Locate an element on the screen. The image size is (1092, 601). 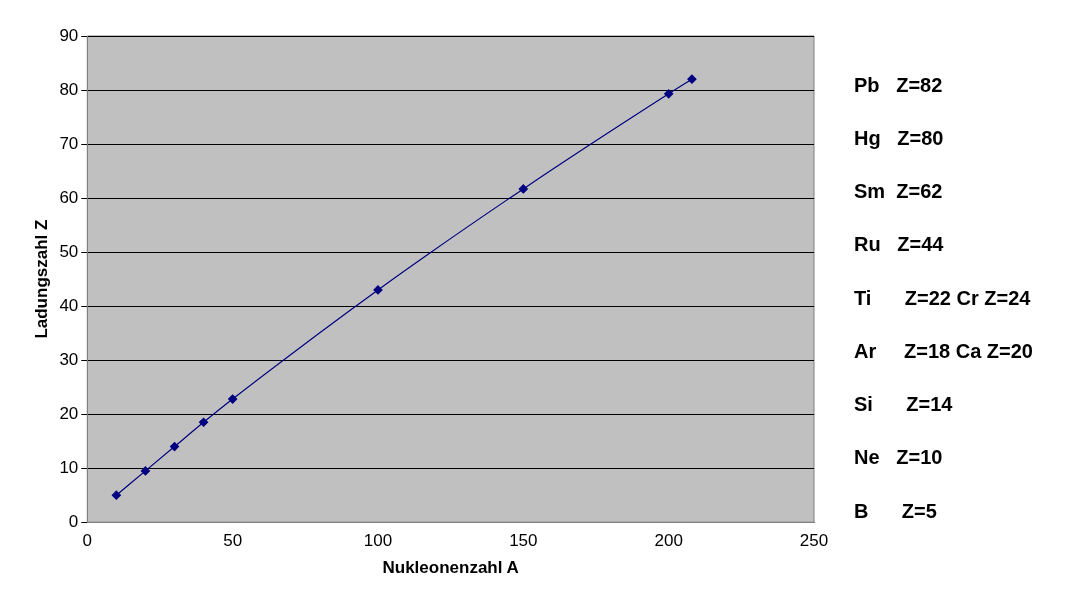
text: Ru Z=44 is located at coordinates (899, 244).